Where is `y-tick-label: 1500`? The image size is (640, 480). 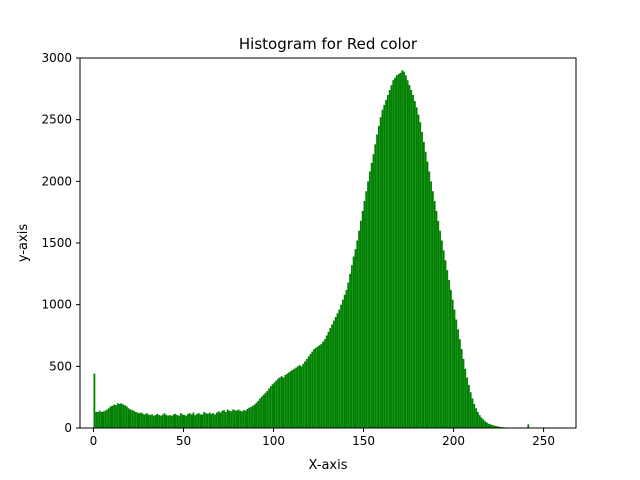
y-tick-label: 1500 is located at coordinates (56, 243).